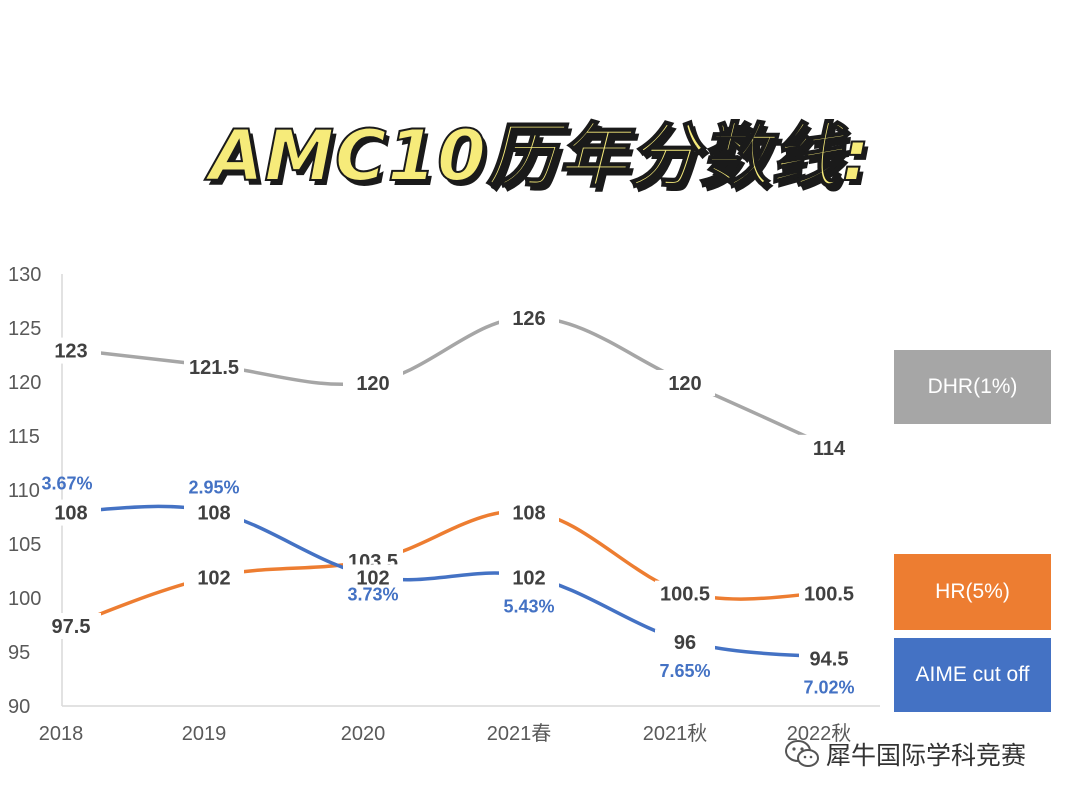  What do you see at coordinates (802, 753) in the screenshot?
I see `wechat-icon` at bounding box center [802, 753].